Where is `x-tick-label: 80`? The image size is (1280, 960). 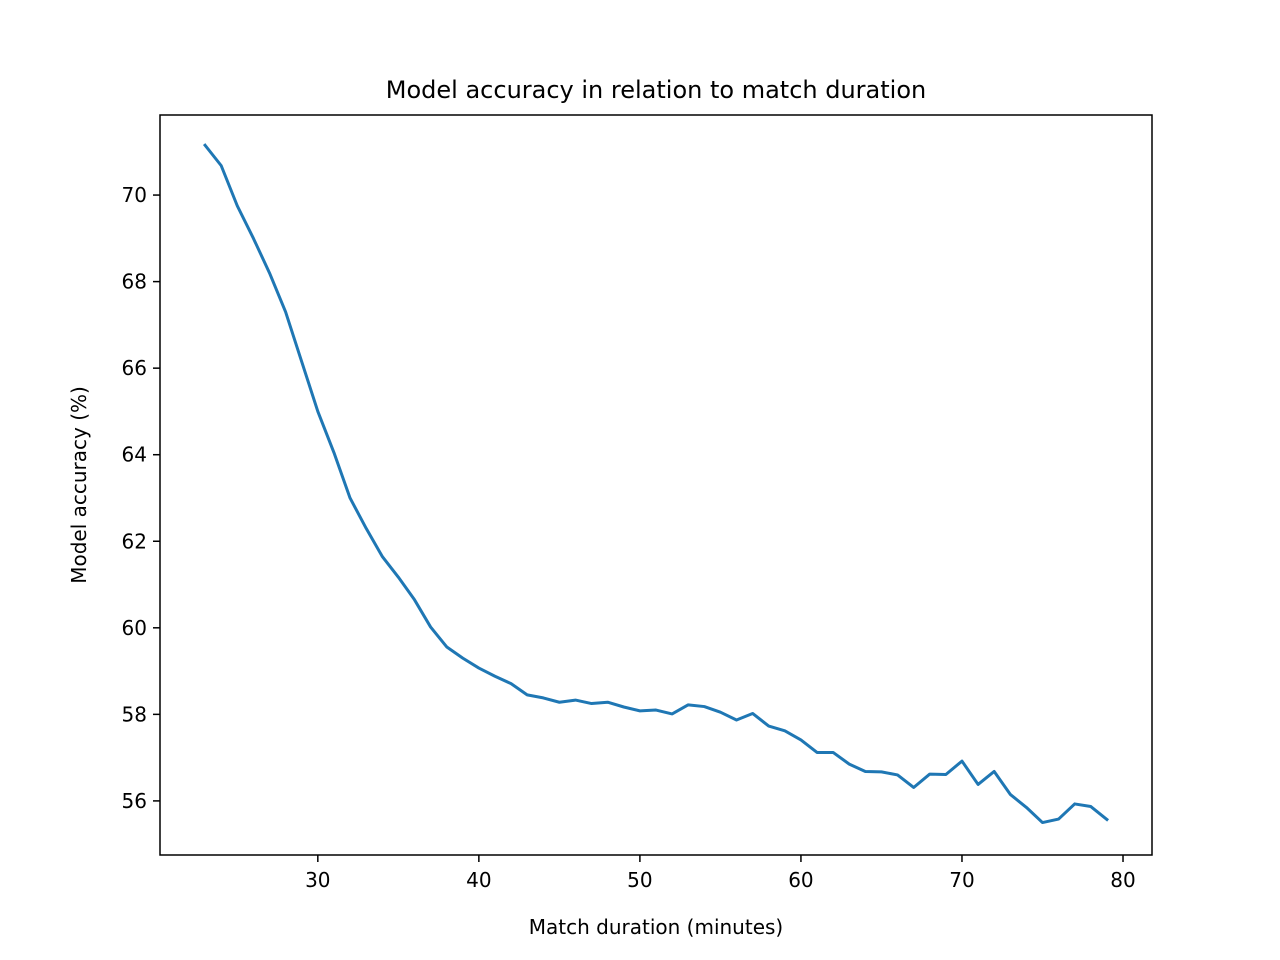
x-tick-label: 80 is located at coordinates (1122, 880).